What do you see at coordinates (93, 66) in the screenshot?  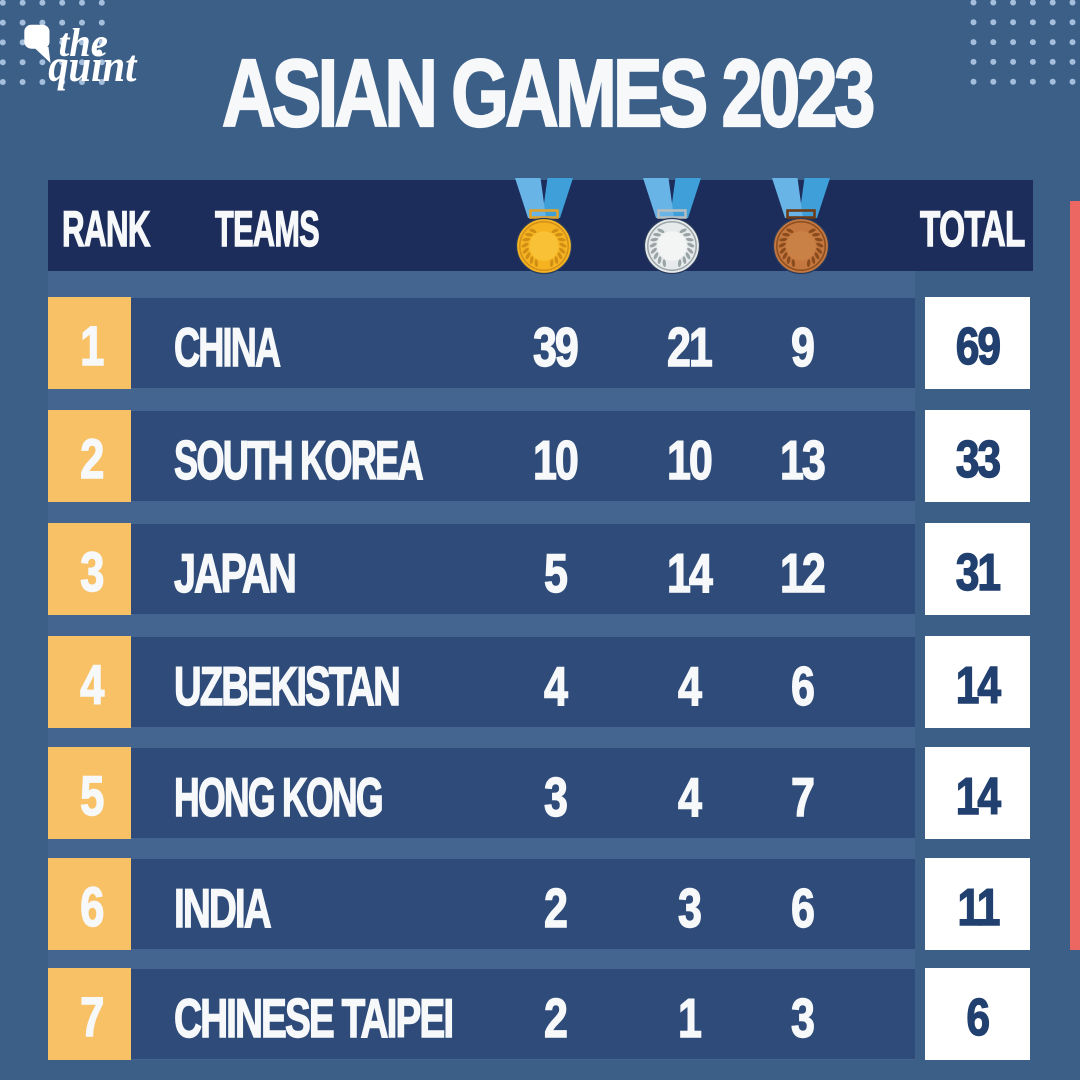 I see `svg-text: quint` at bounding box center [93, 66].